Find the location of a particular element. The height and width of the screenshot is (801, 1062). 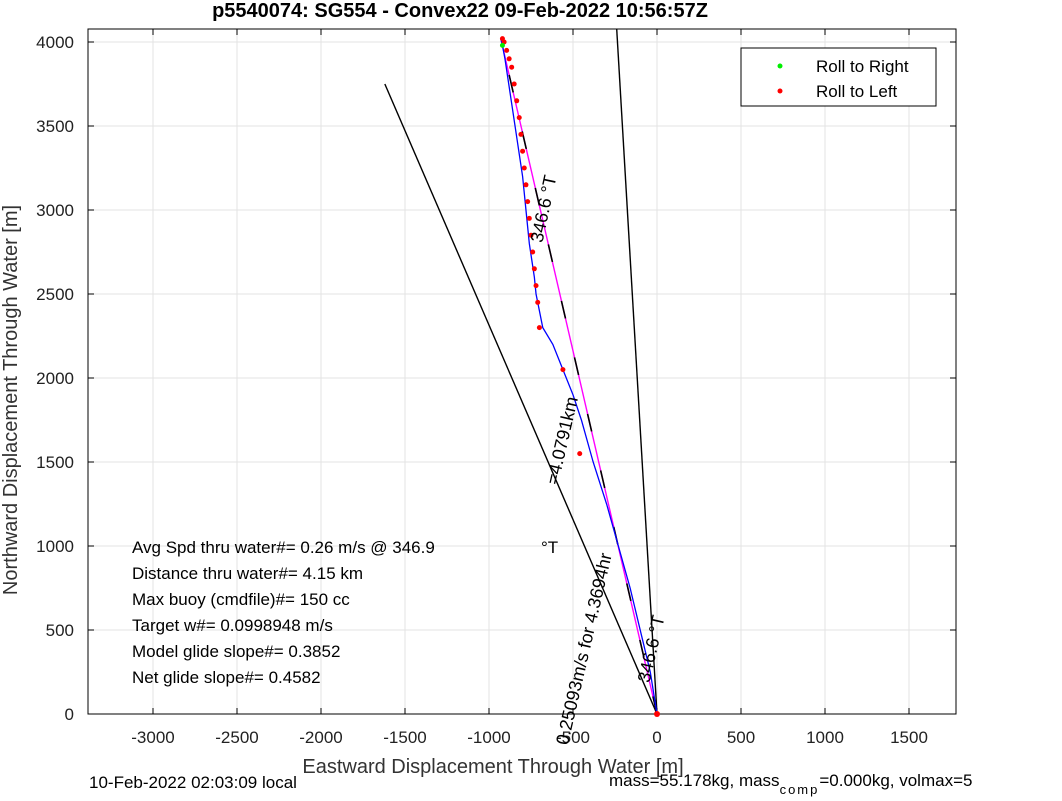

y-tick-label: 1000 is located at coordinates (55, 546).